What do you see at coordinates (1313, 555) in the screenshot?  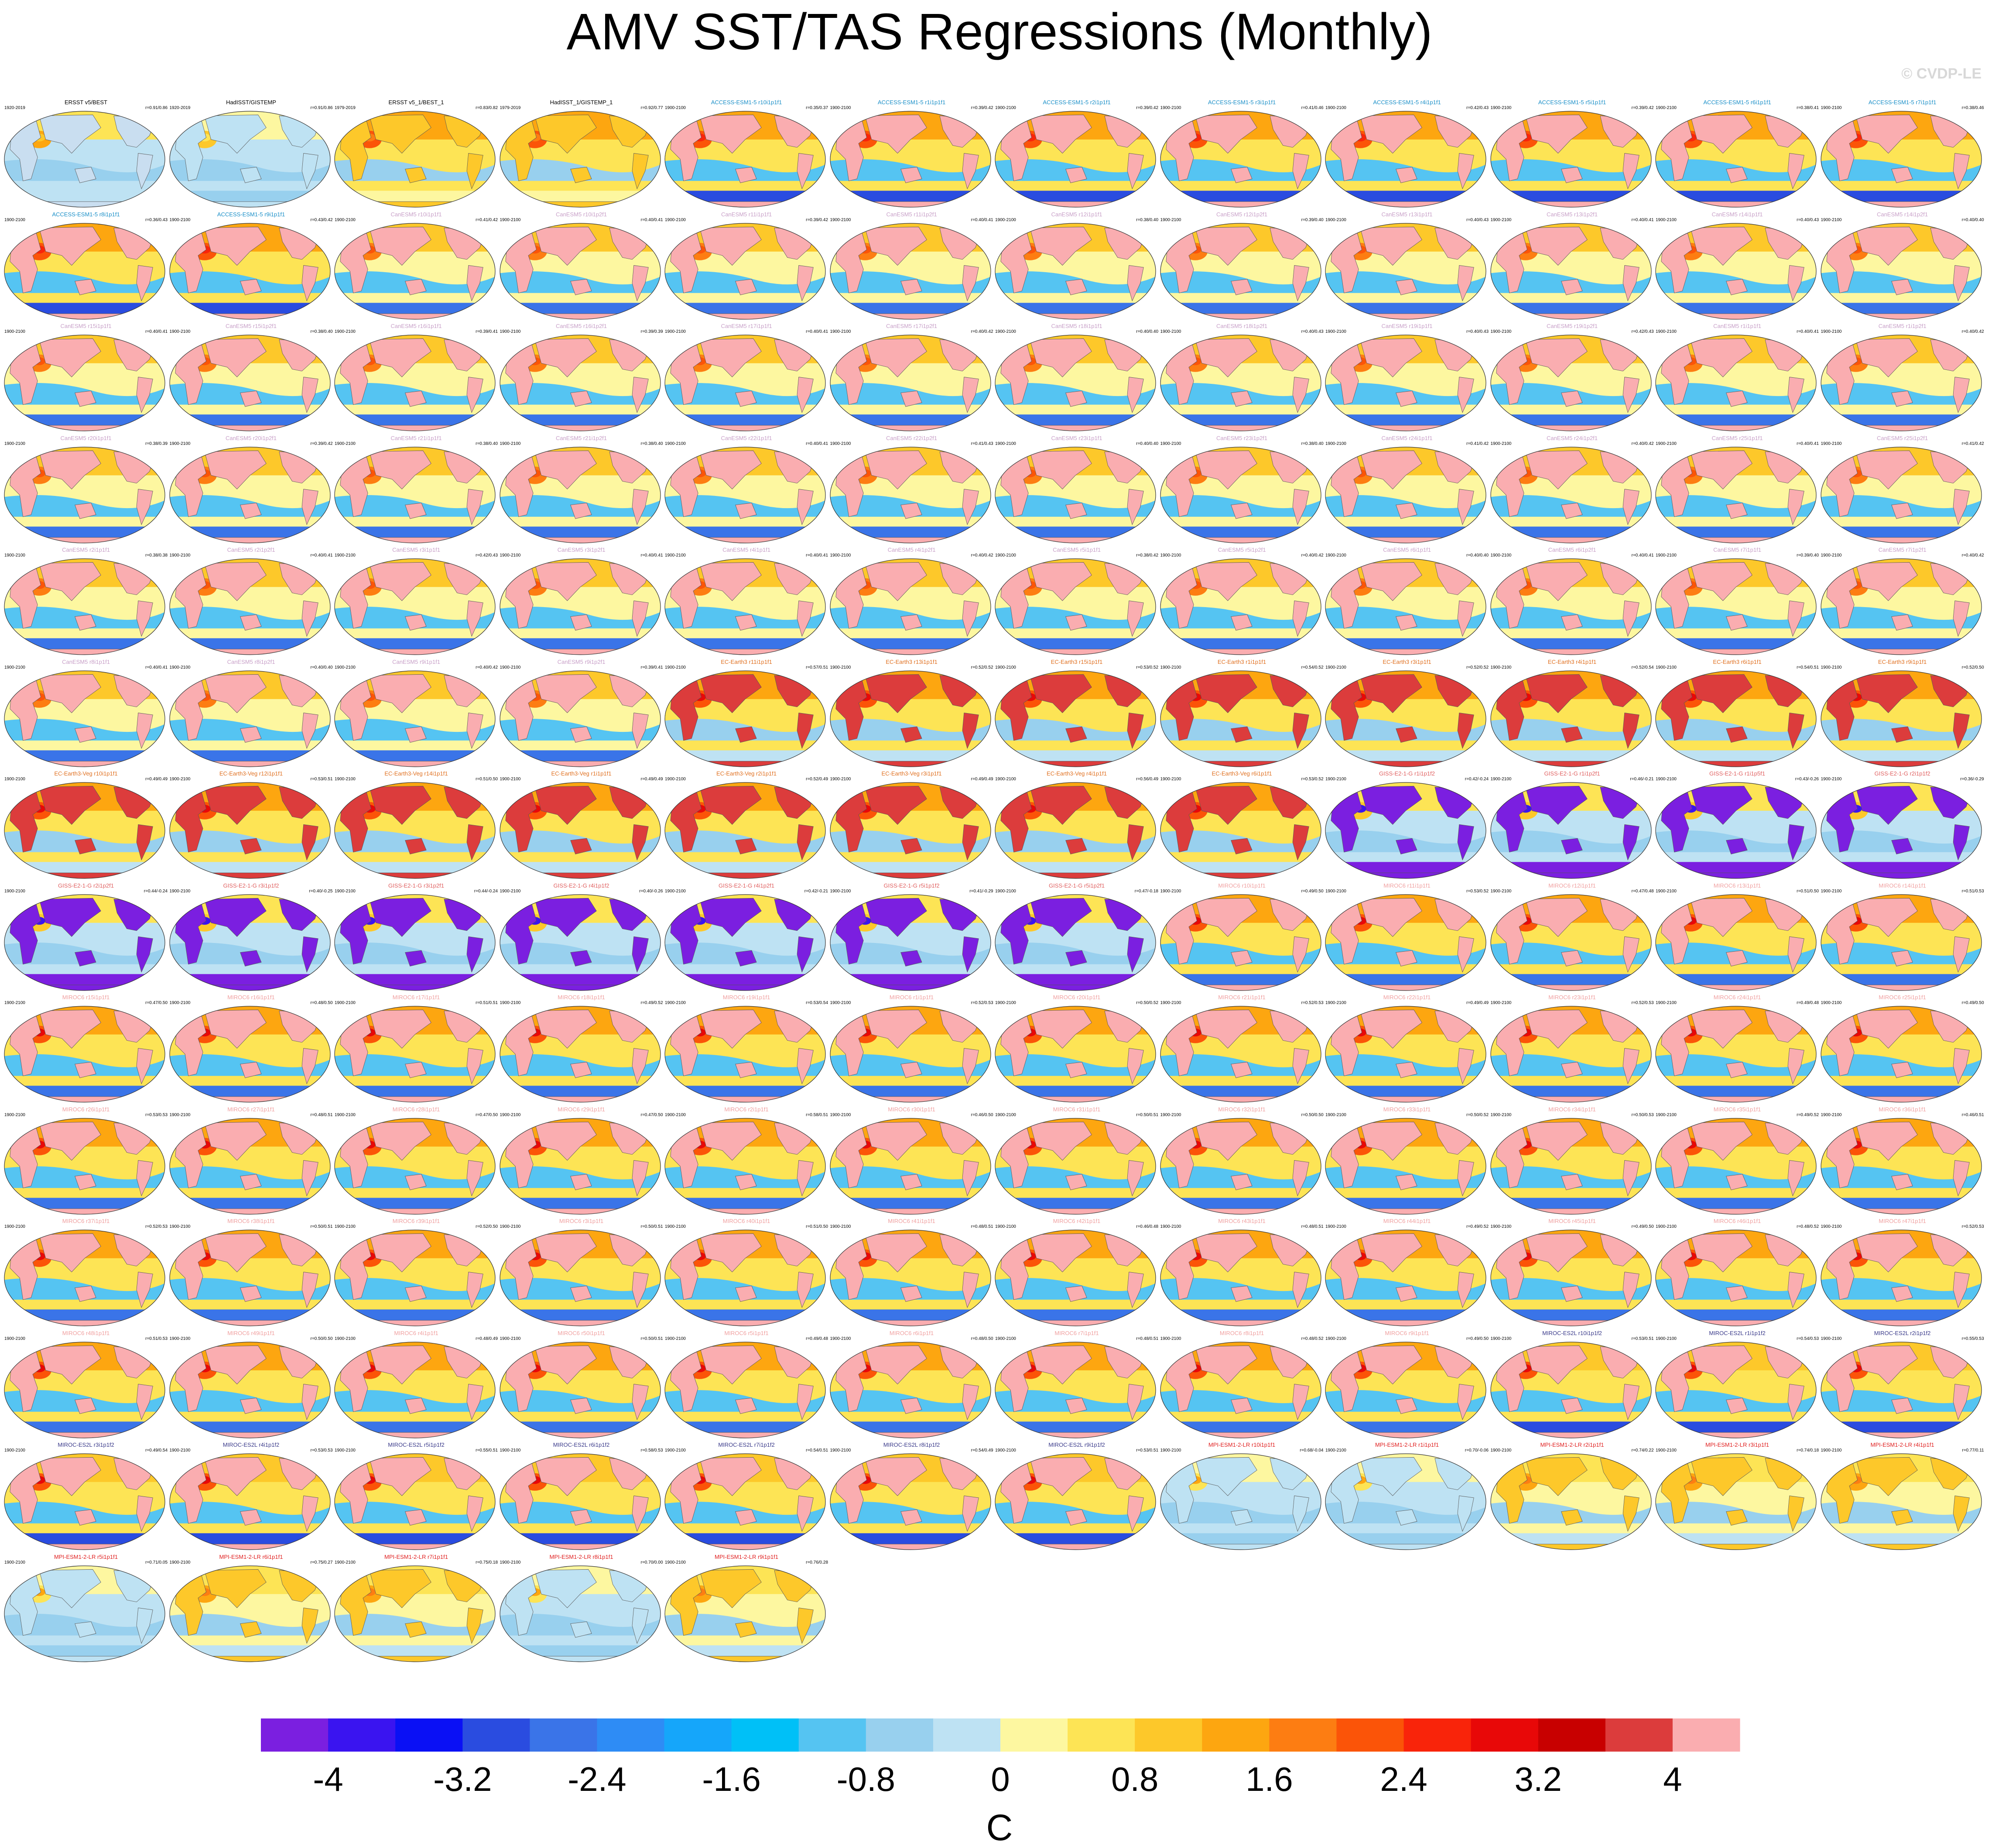 I see `panel-correlation: r=0.40/0.42` at bounding box center [1313, 555].